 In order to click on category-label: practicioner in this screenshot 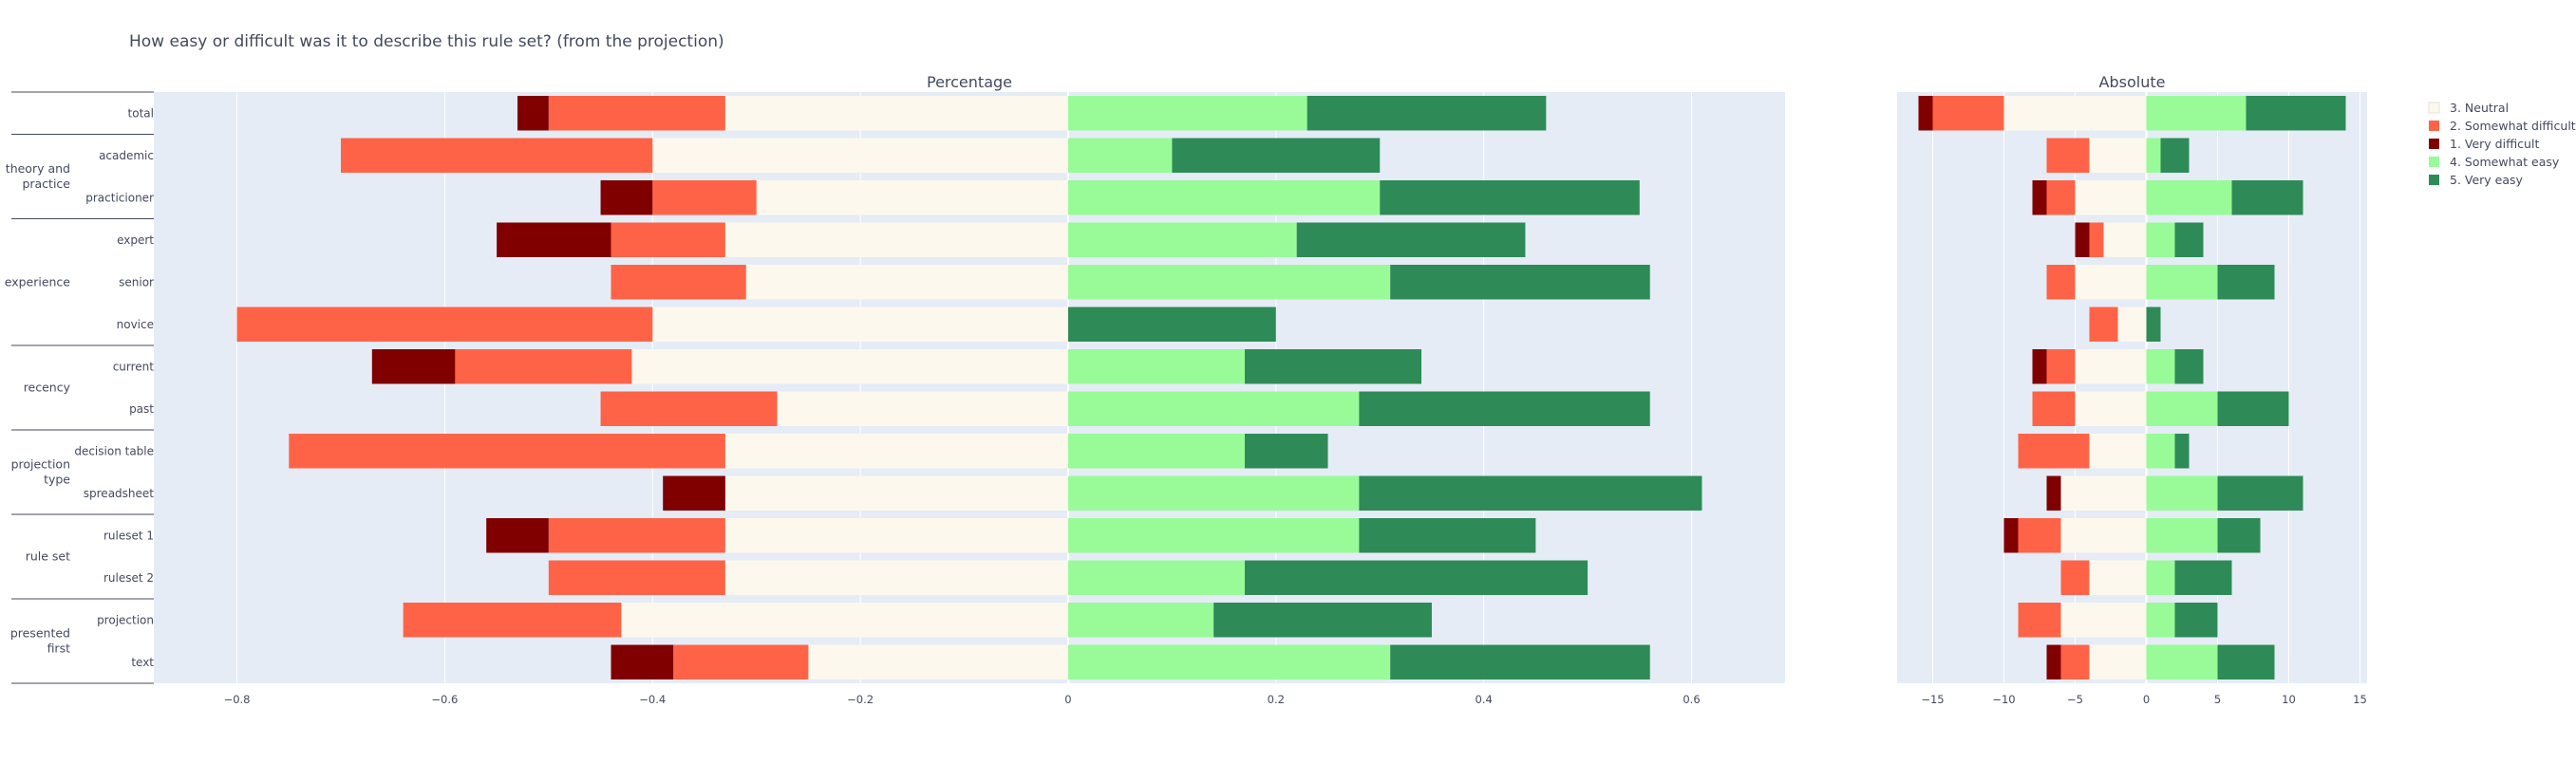, I will do `click(119, 197)`.